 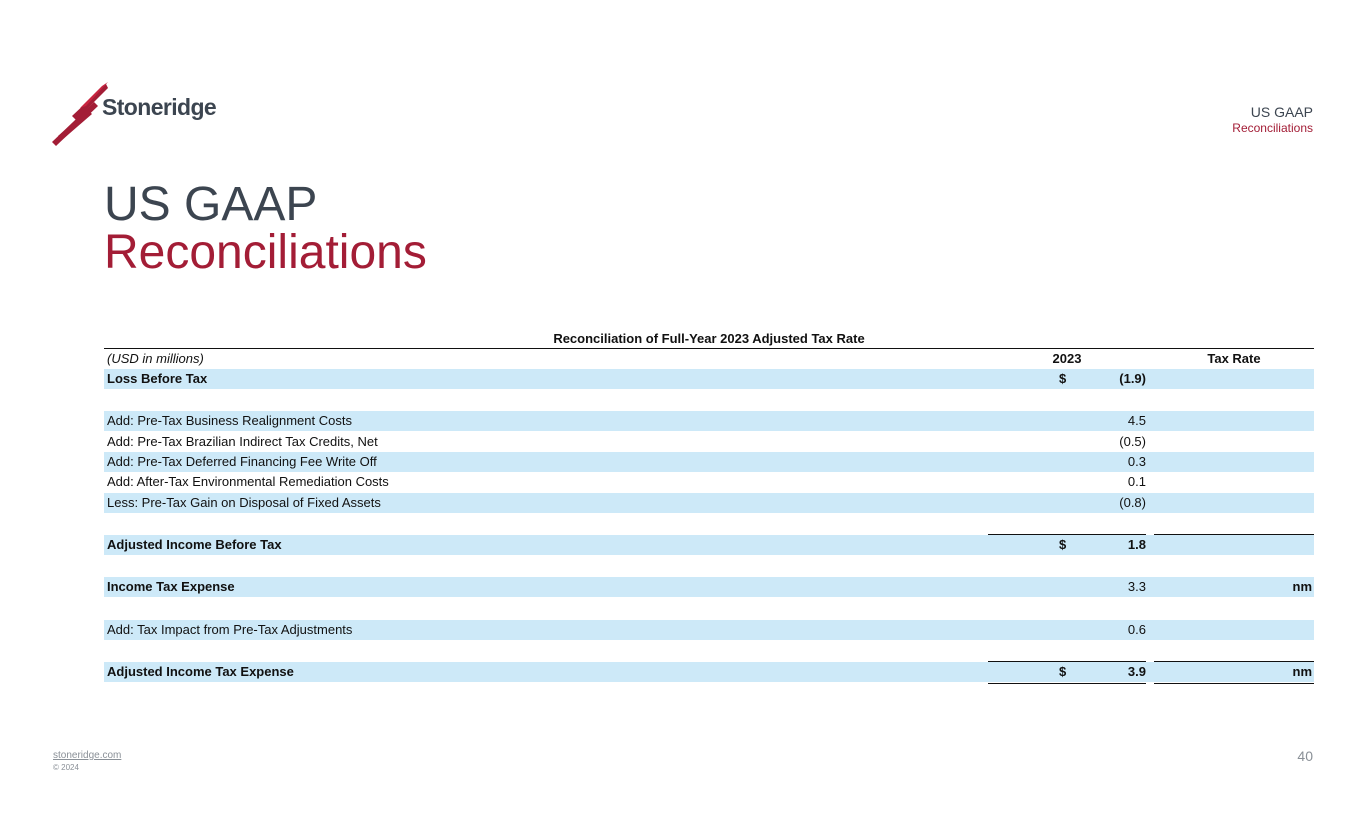 What do you see at coordinates (1132, 502) in the screenshot?
I see `row-amount: (0.8)` at bounding box center [1132, 502].